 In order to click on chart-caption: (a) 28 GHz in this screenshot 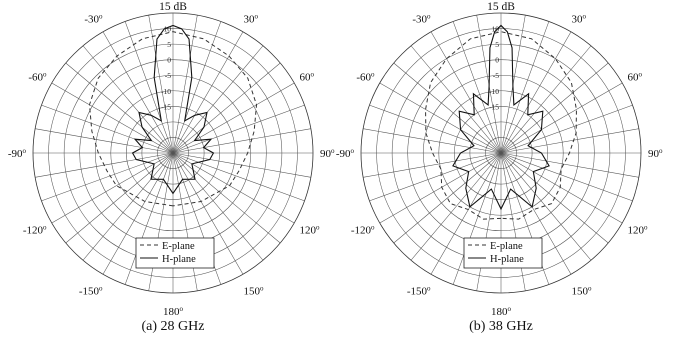, I will do `click(173, 326)`.